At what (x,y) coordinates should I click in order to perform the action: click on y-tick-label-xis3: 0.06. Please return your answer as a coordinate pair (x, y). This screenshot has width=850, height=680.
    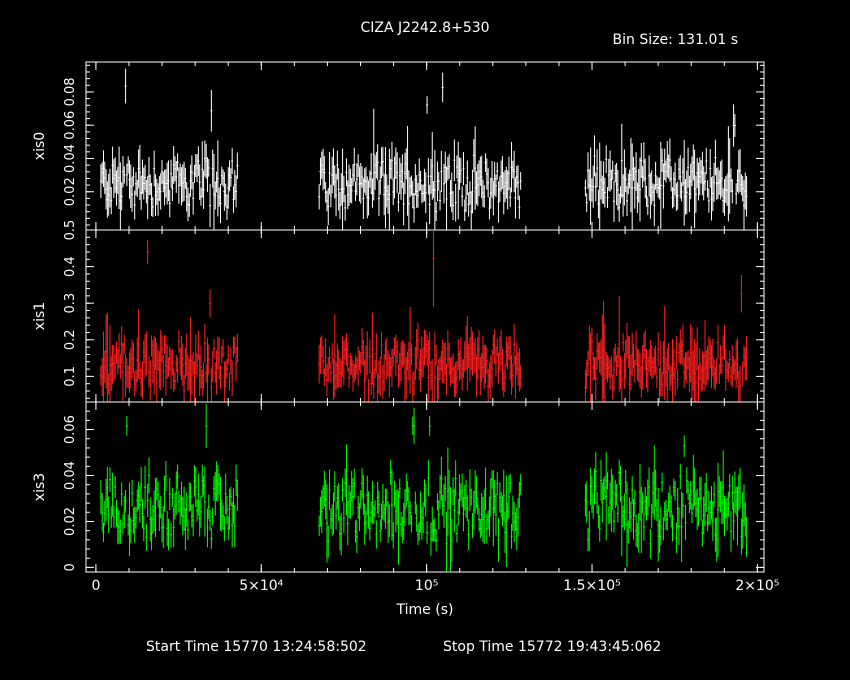
    Looking at the image, I should click on (70, 429).